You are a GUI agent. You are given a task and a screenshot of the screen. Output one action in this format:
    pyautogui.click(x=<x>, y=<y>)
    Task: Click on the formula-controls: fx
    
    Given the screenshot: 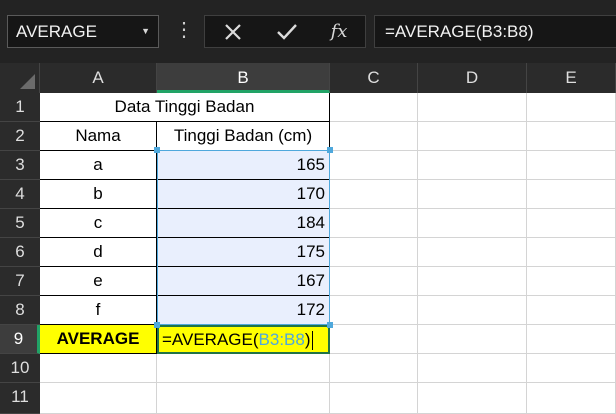 What is the action you would take?
    pyautogui.click(x=285, y=31)
    